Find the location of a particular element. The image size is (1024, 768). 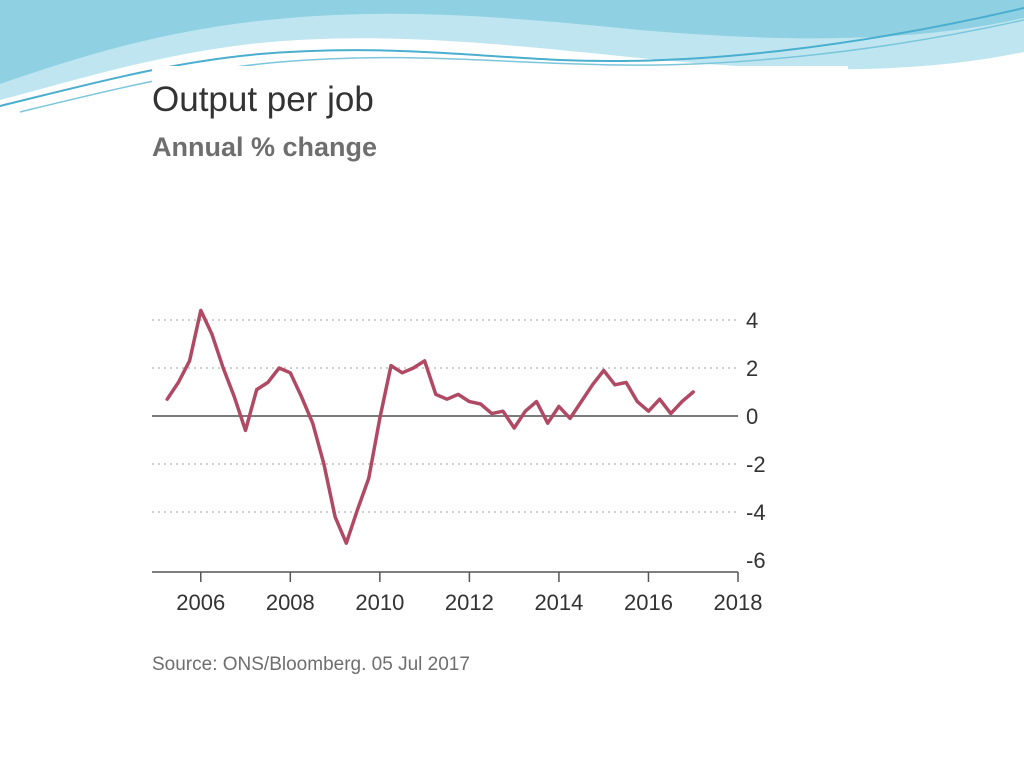

x-tick-label: 2014 is located at coordinates (558, 602).